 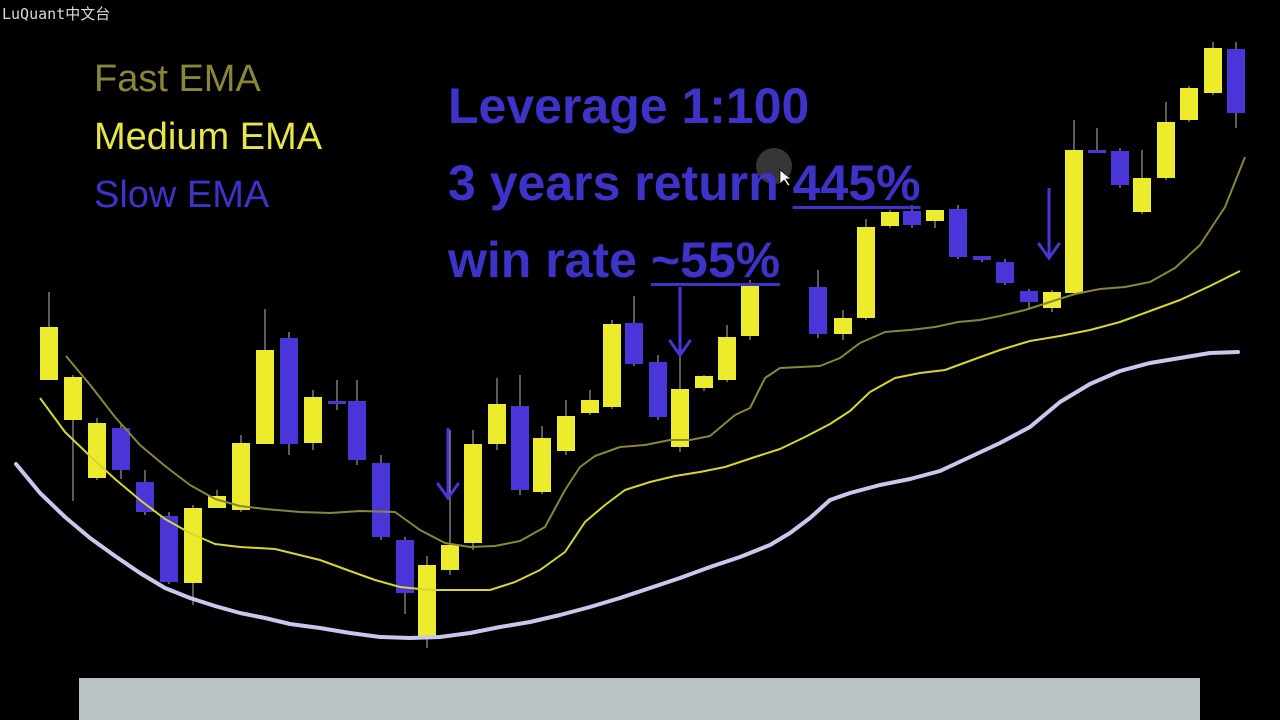 What do you see at coordinates (629, 106) in the screenshot?
I see `leverage-text: Leverage 1:100` at bounding box center [629, 106].